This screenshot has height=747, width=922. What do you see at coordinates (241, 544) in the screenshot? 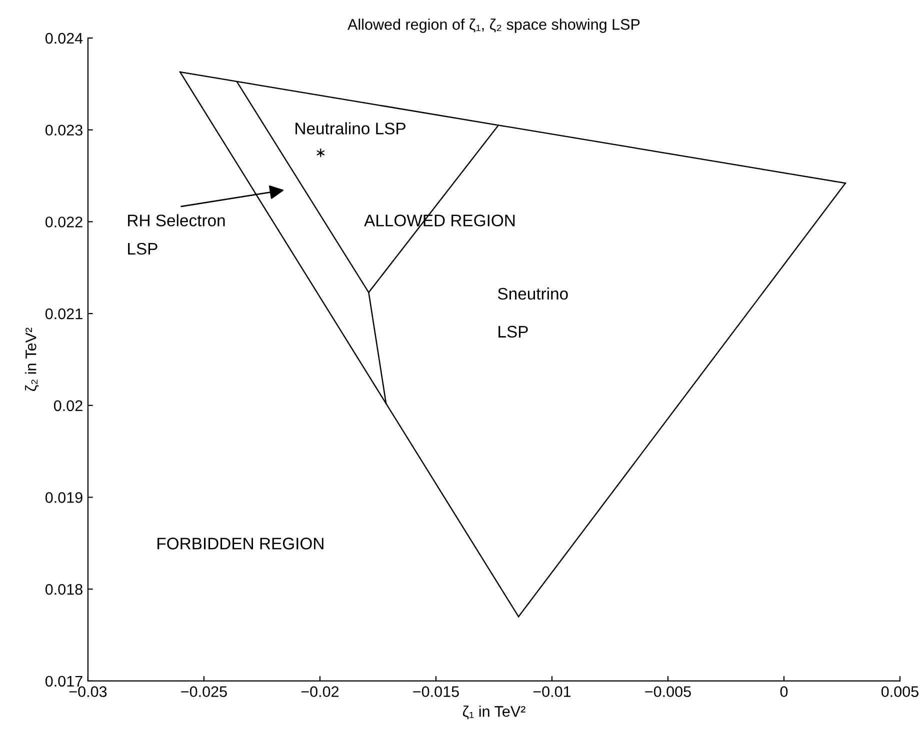
I see `annotation: FORBIDDEN REGION` at bounding box center [241, 544].